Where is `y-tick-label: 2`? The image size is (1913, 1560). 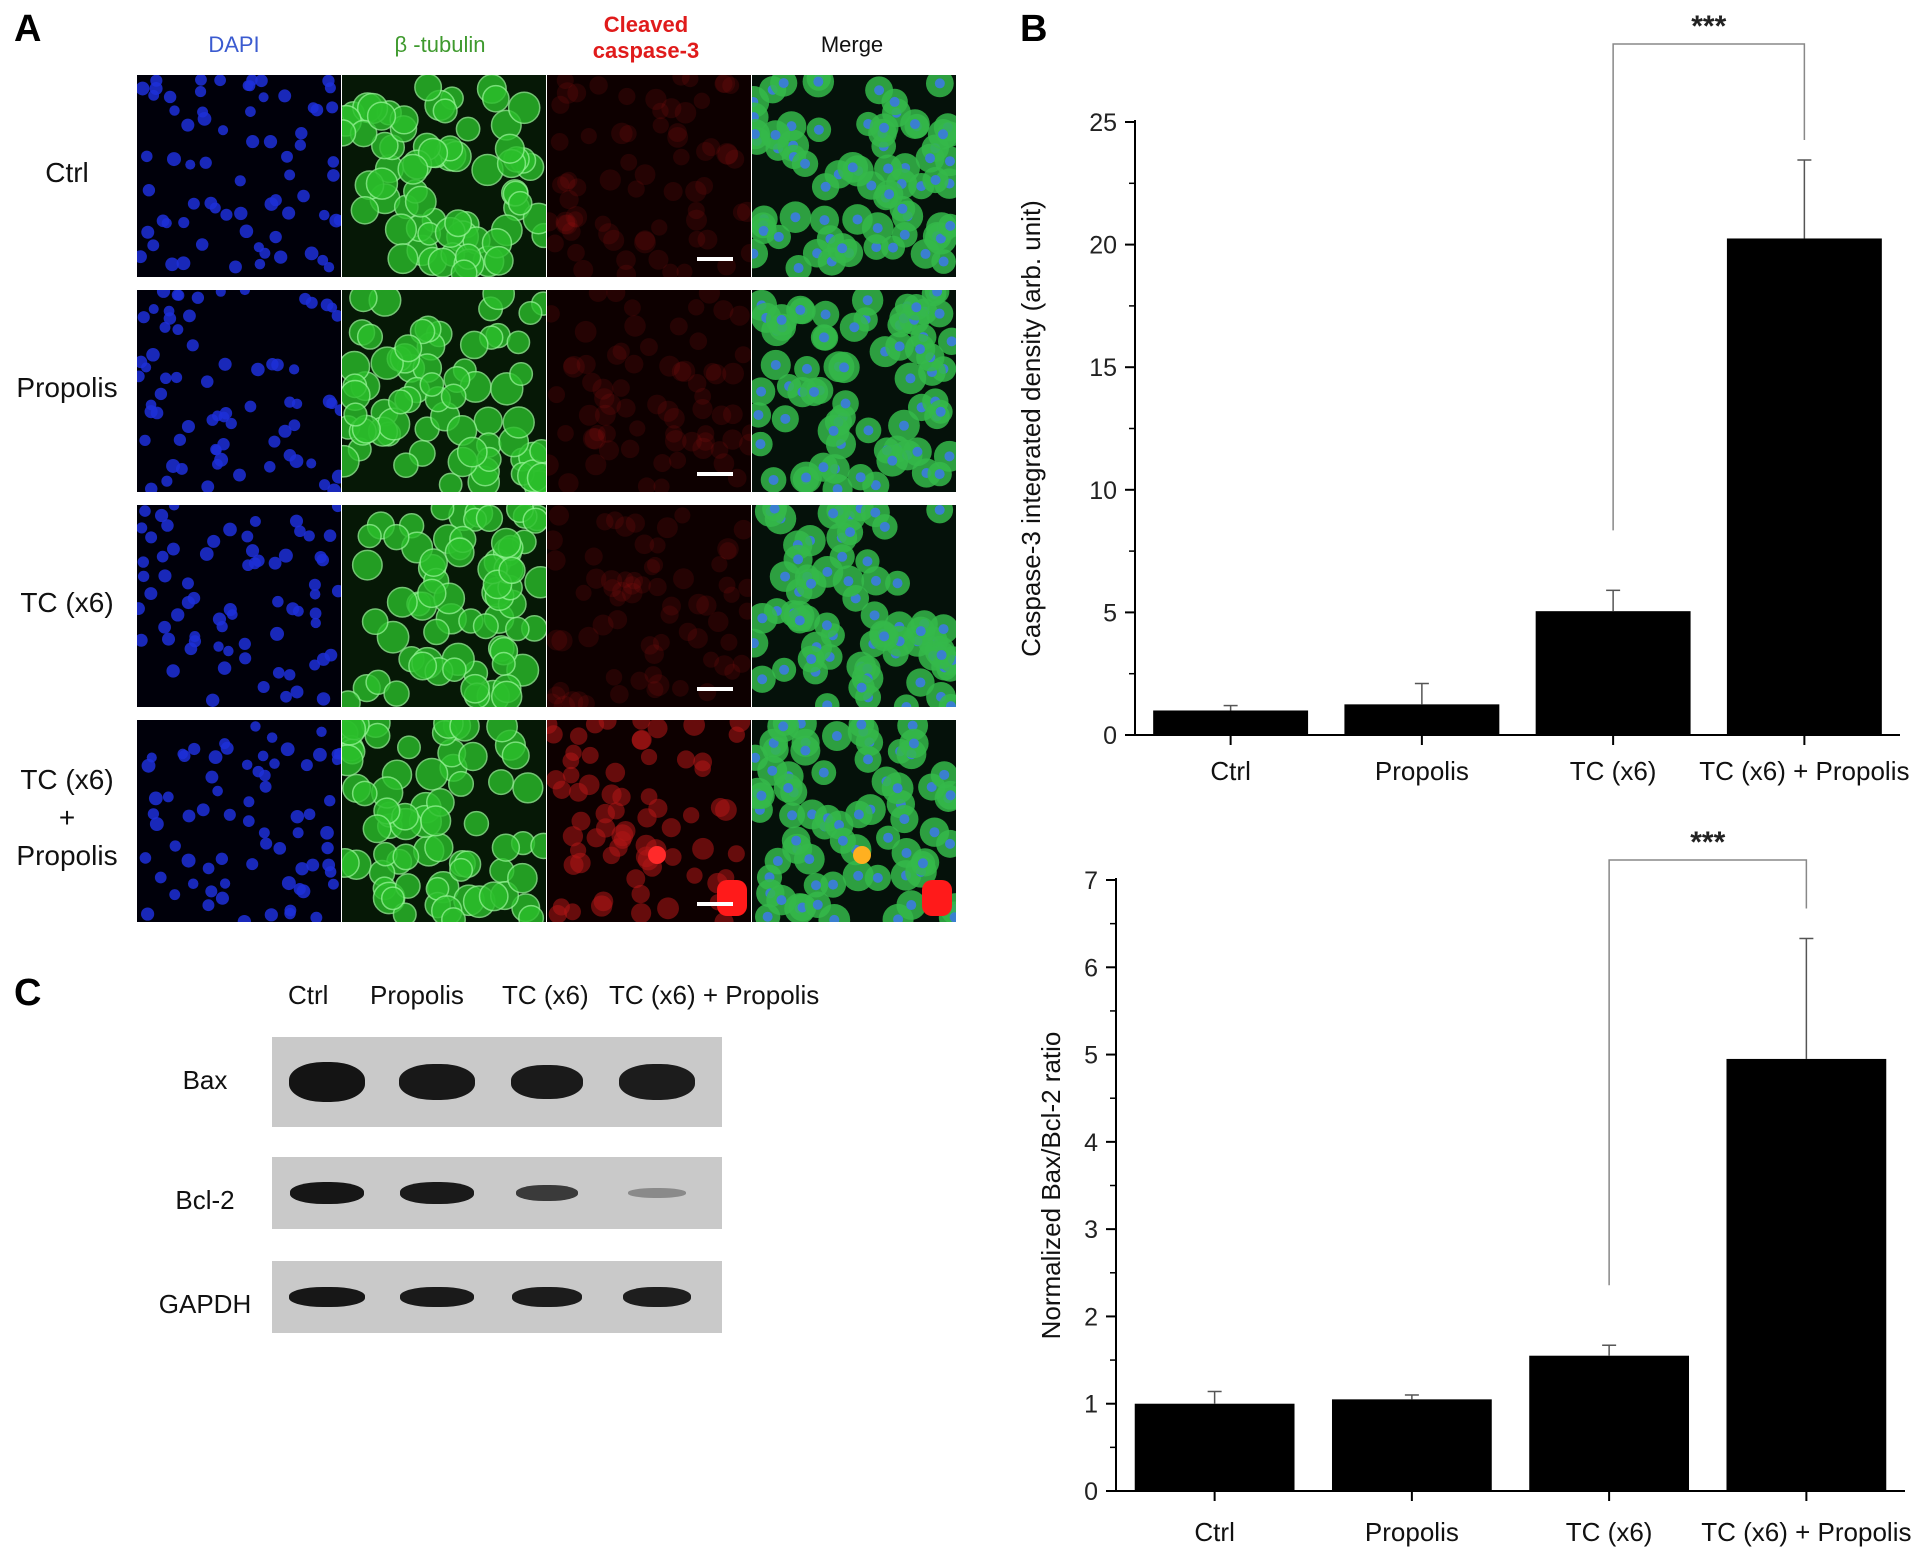
y-tick-label: 2 is located at coordinates (1091, 1317).